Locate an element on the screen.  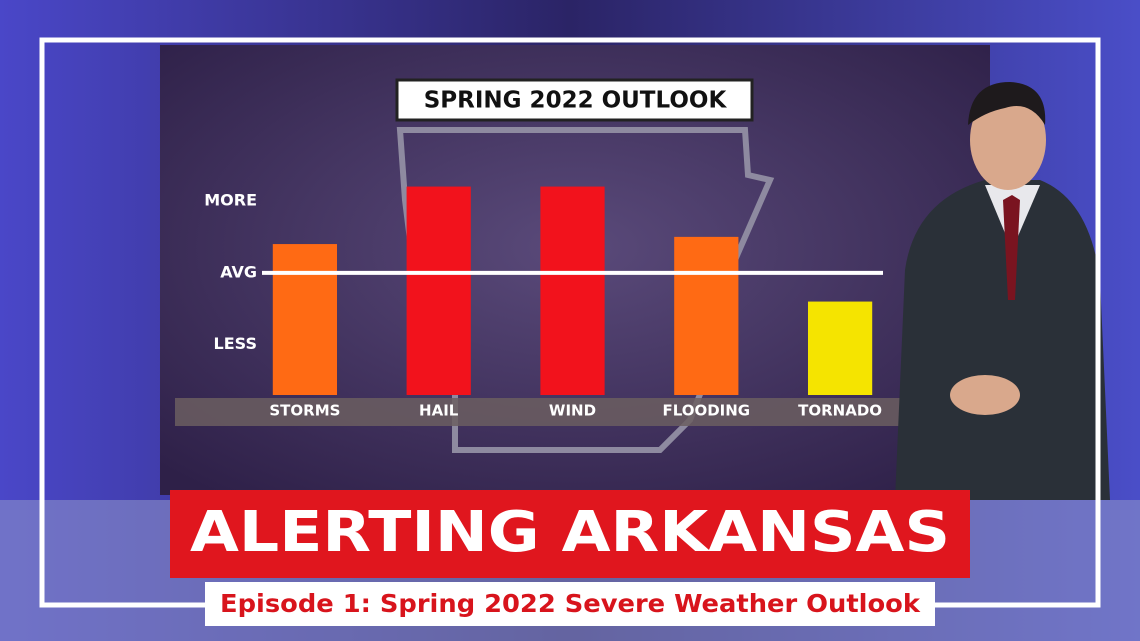
banner-subtitle-box is located at coordinates (570, 604).